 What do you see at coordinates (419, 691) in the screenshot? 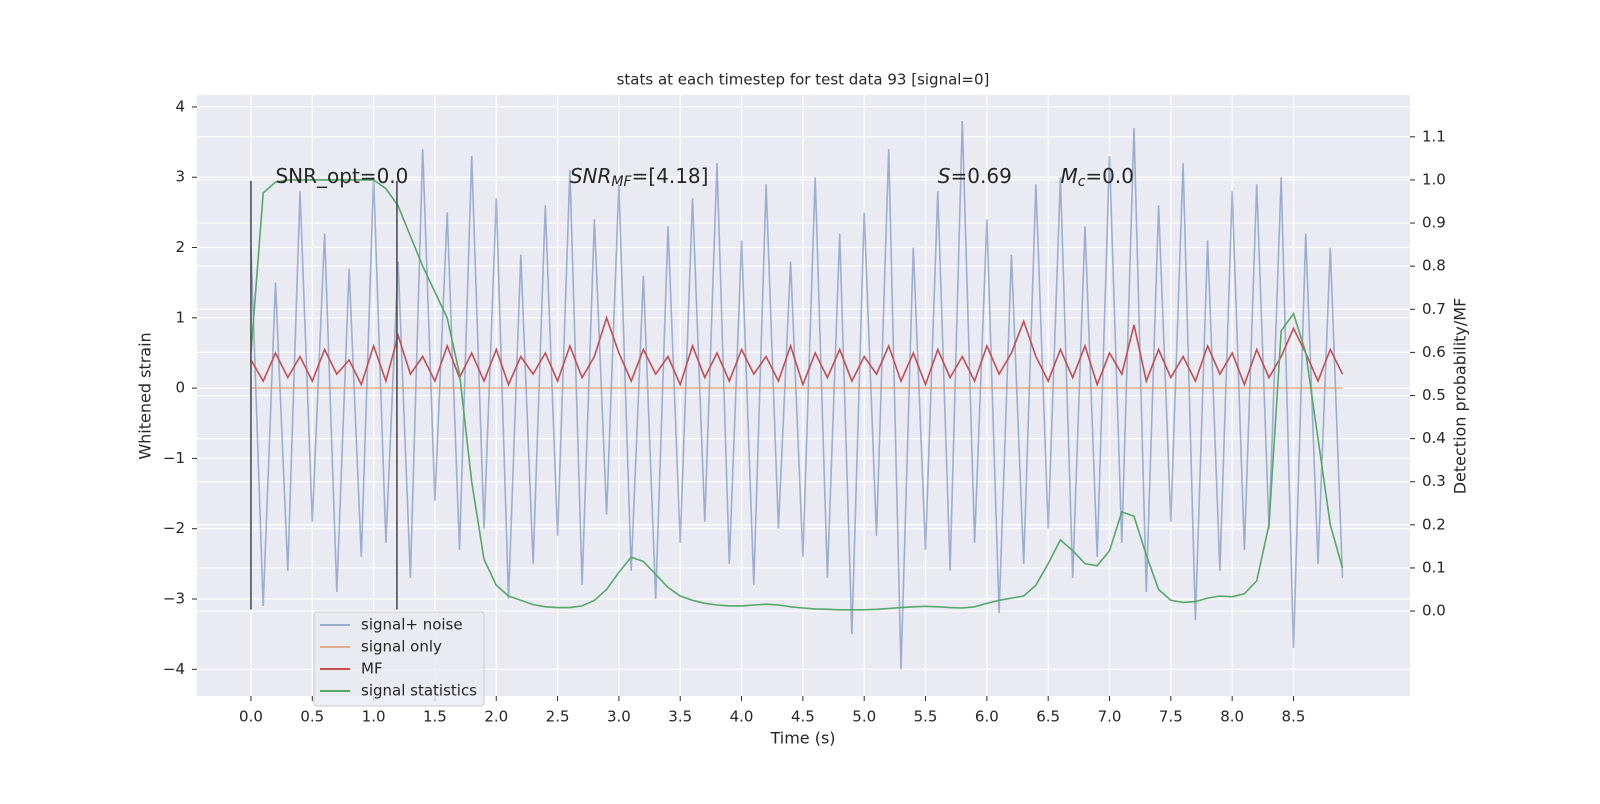
I see `legend-label: signal statistics` at bounding box center [419, 691].